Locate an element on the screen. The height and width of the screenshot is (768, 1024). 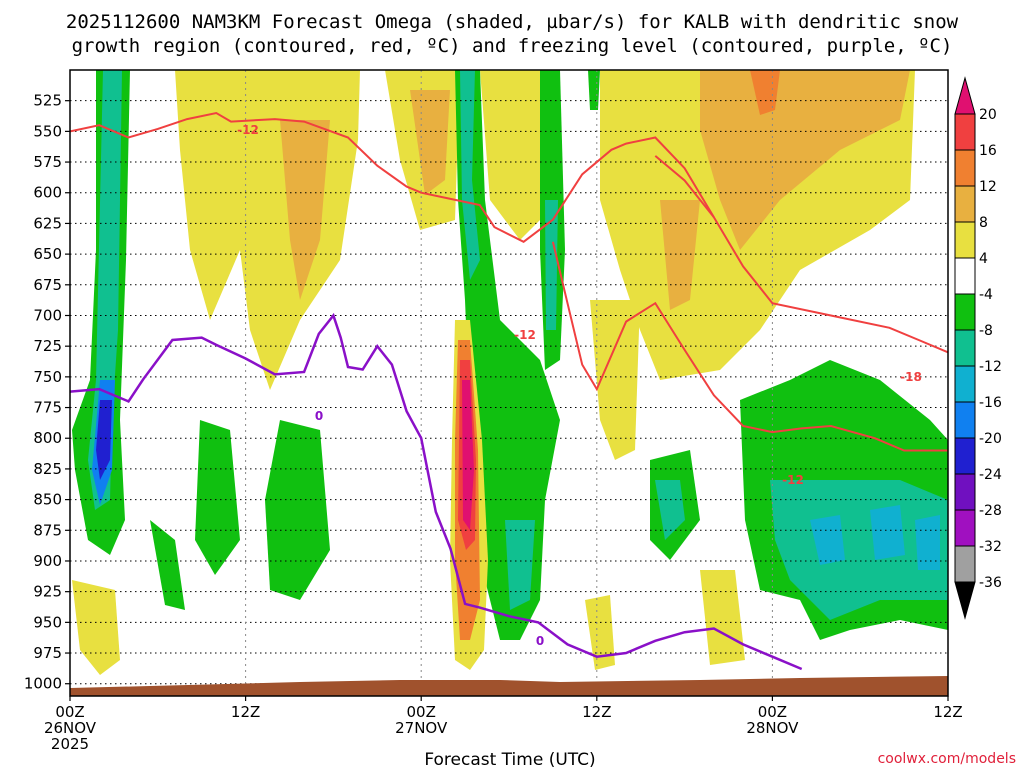
y-tick-label: 925 is located at coordinates (47, 592).